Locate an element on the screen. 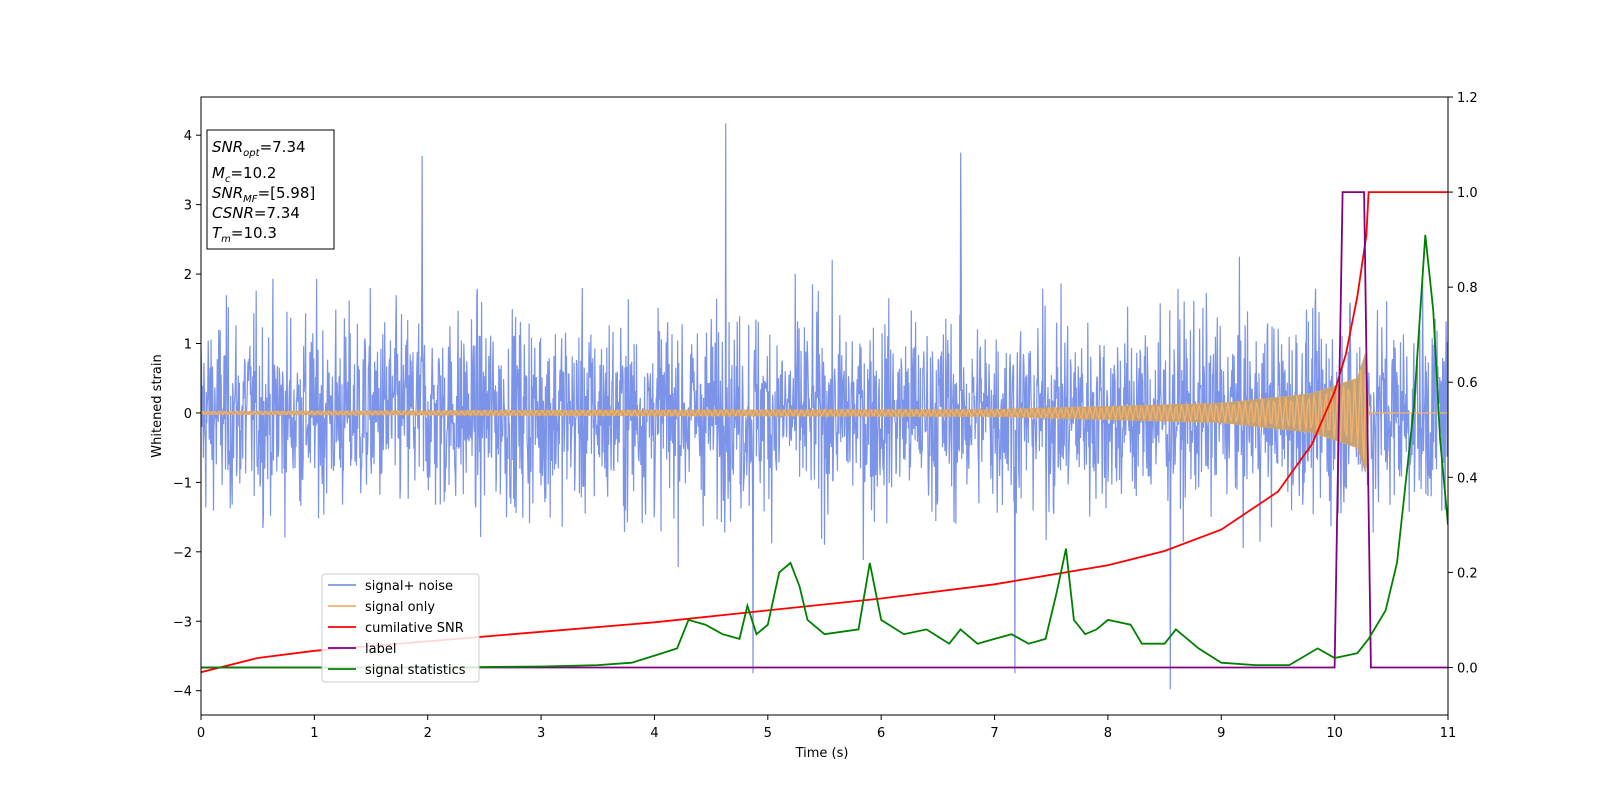 The height and width of the screenshot is (800, 1600). y-axis-left: −4 −3 −2 −1 0 1 2 3 4 is located at coordinates (187, 414).